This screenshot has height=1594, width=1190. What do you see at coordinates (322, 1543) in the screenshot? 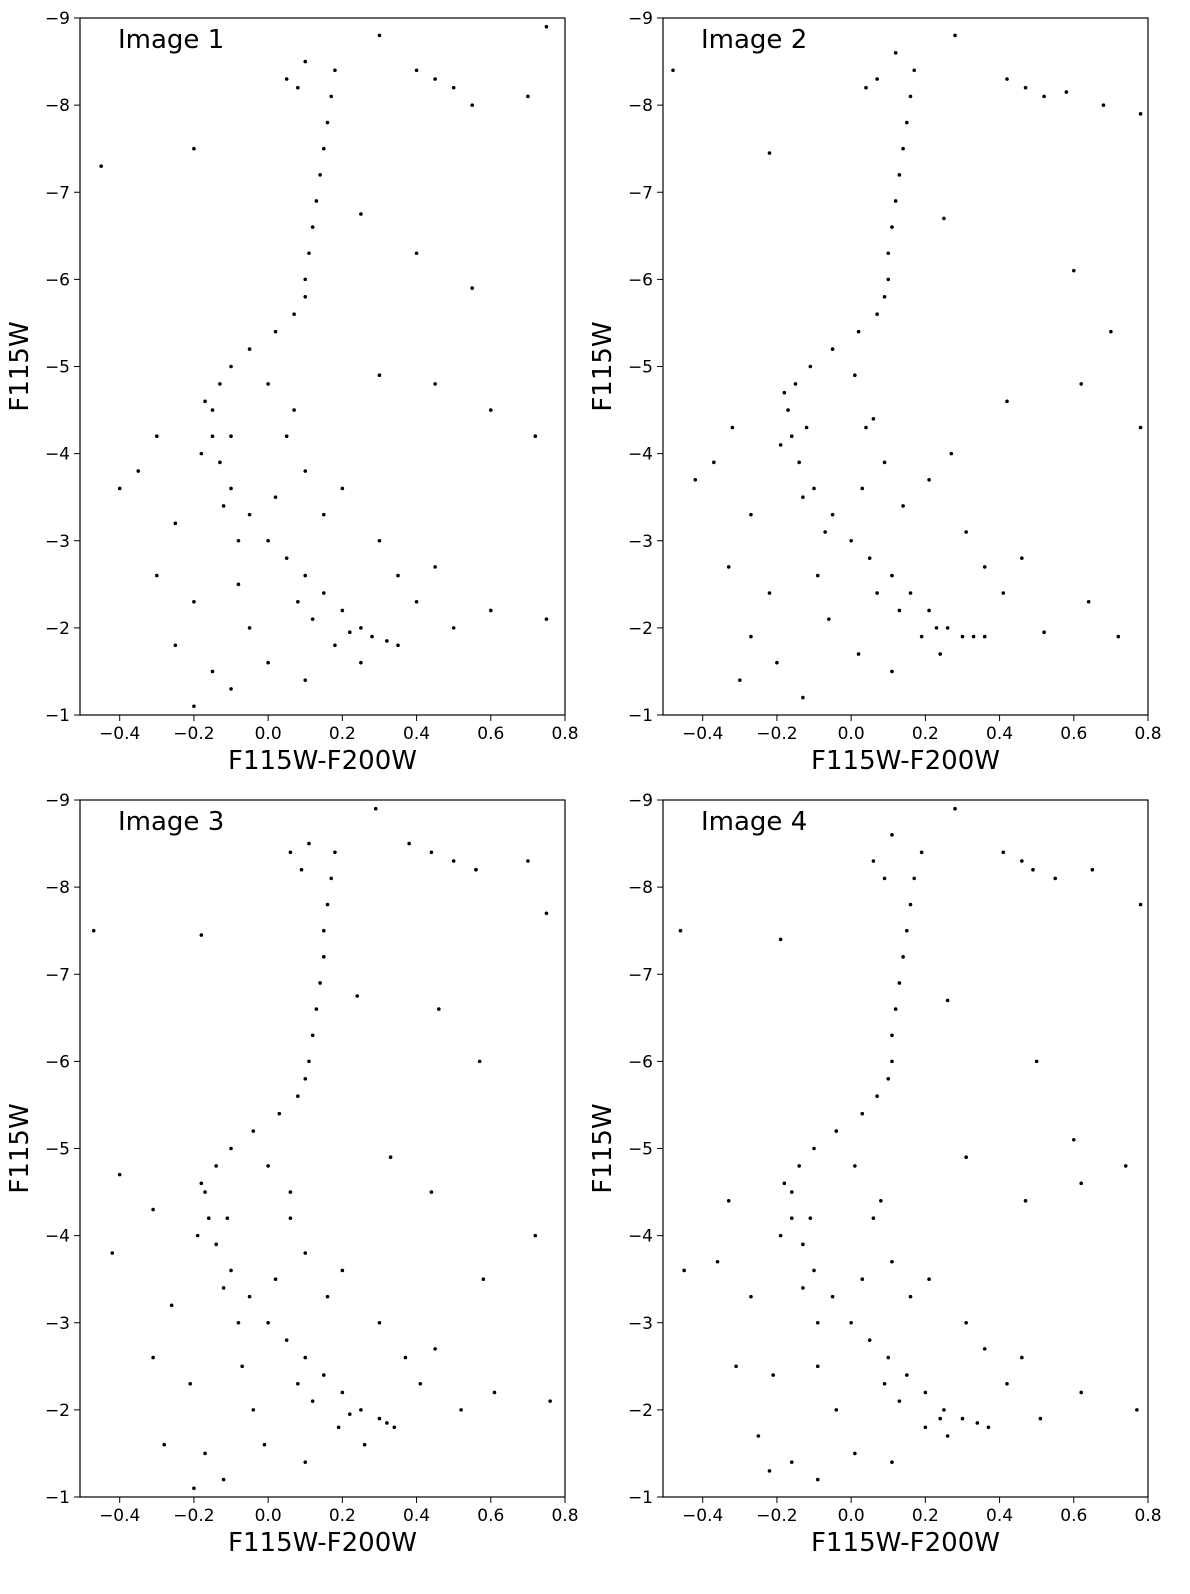
I see `x-axis-label: F115W-F200W` at bounding box center [322, 1543].